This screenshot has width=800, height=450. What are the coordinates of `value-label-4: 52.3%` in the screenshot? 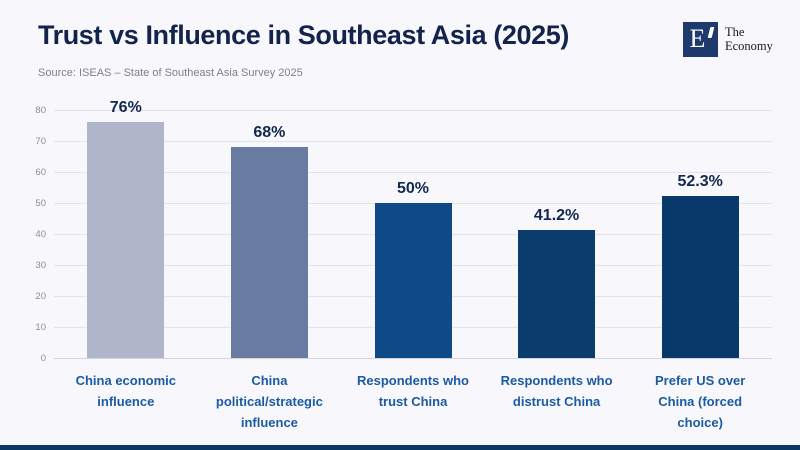 It's located at (700, 181).